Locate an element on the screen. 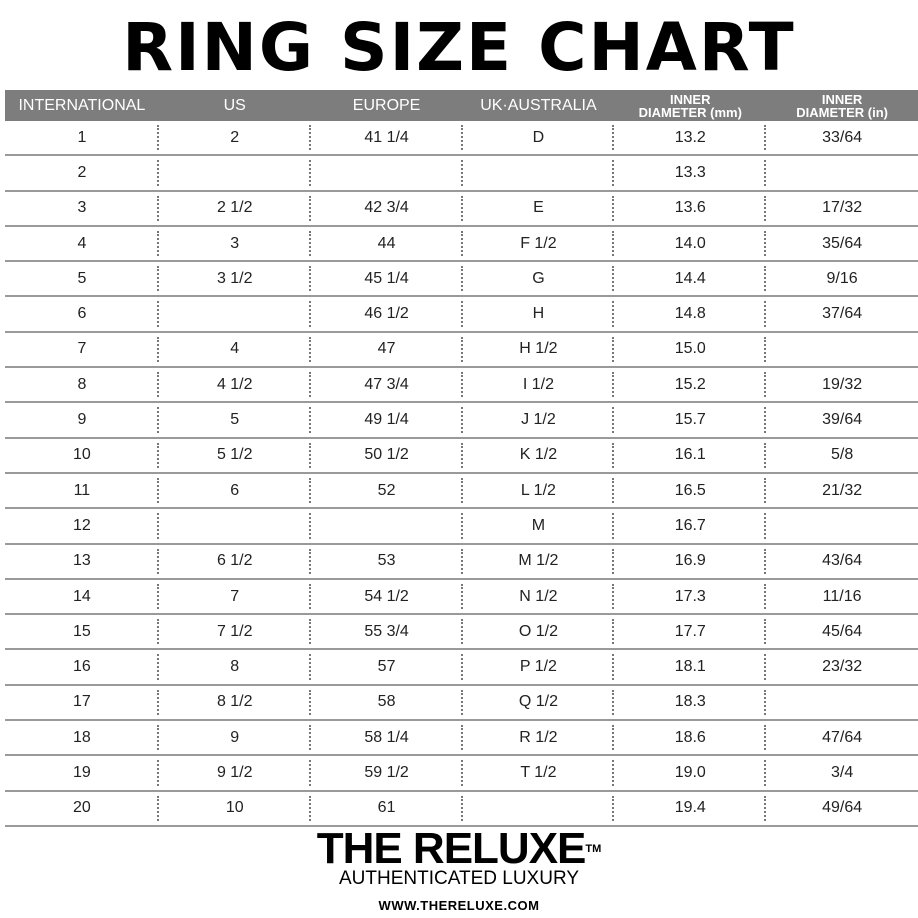 The image size is (918, 918). cell-diameter-mm: 19.4 is located at coordinates (690, 808).